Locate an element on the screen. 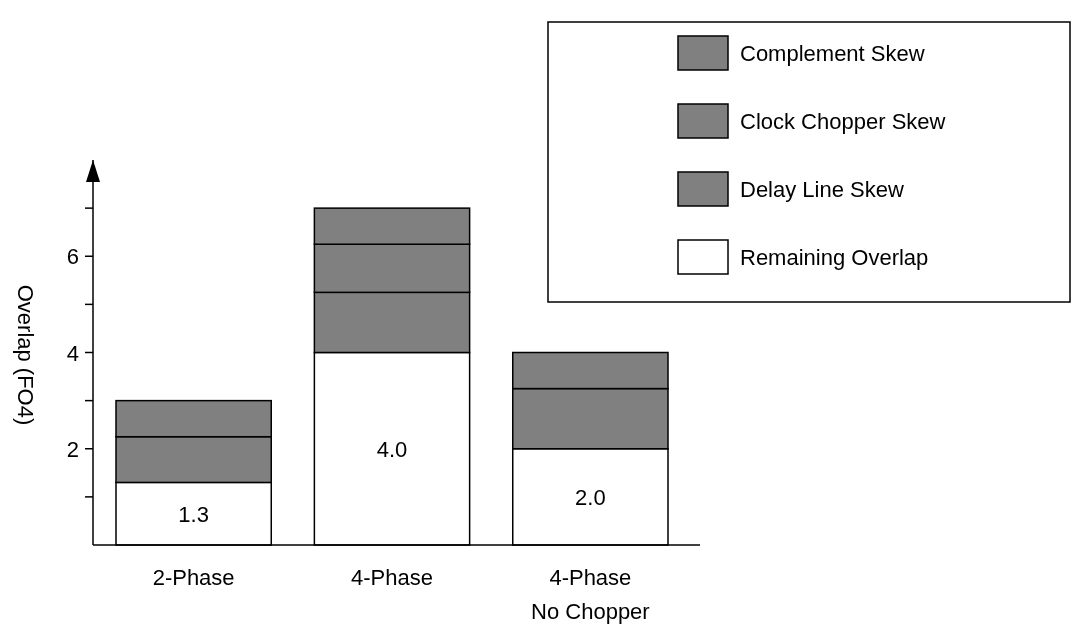  data-label: 2.0 is located at coordinates (590, 497).